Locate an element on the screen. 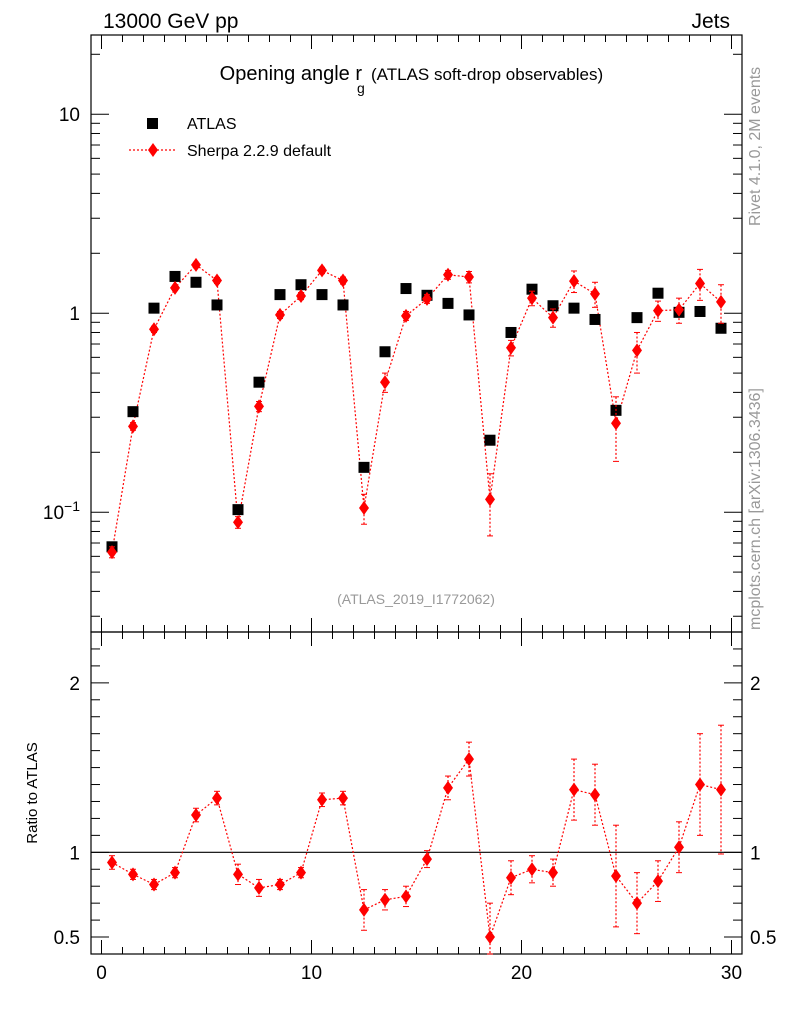  x-tick-label: 0 is located at coordinates (101, 973).